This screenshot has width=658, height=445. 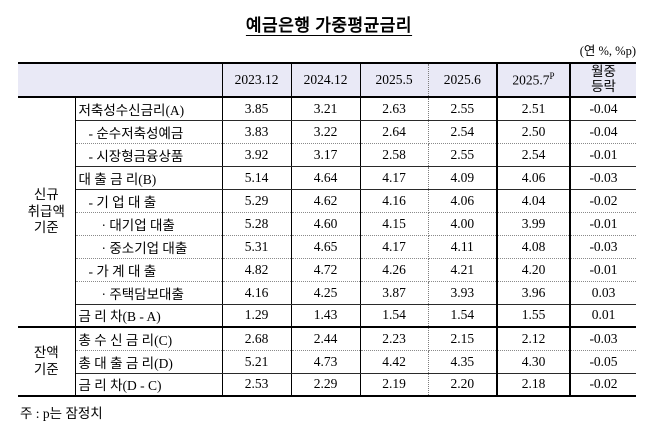 What do you see at coordinates (257, 178) in the screenshot?
I see `rate-cell: 5.14` at bounding box center [257, 178].